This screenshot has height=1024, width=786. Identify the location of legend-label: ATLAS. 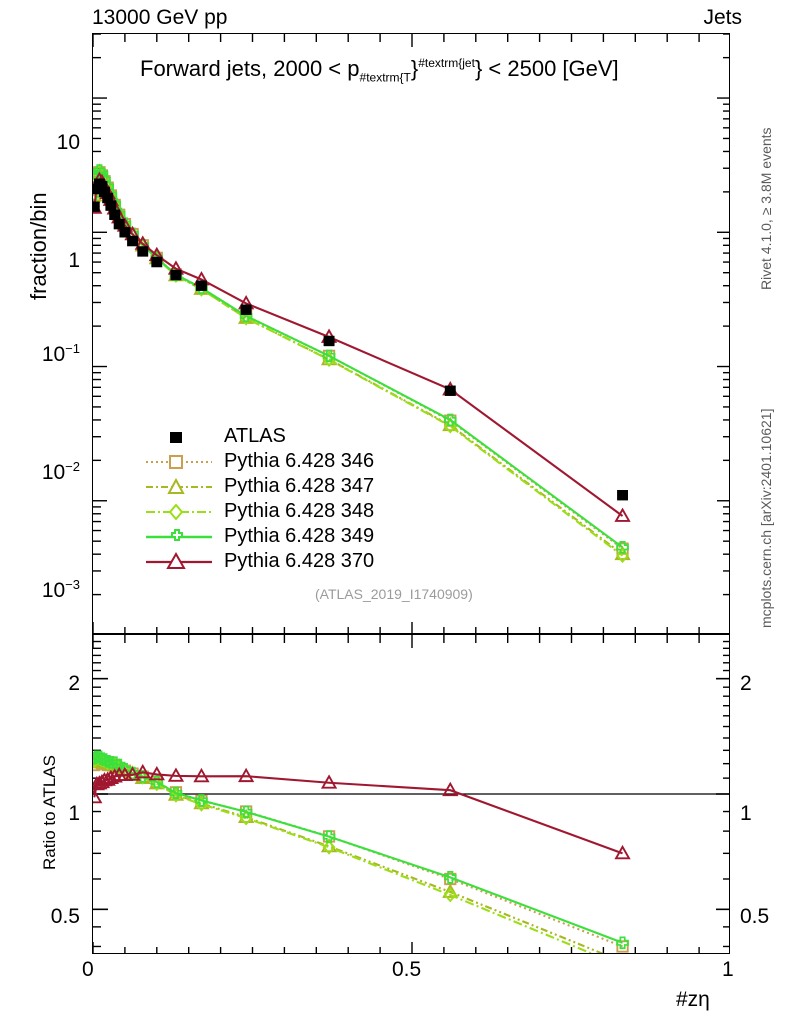
(255, 436).